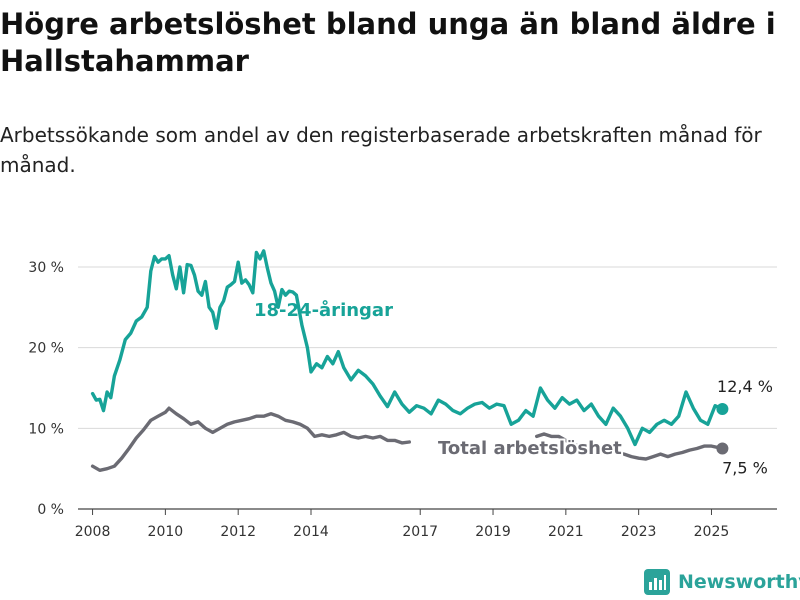  I want to click on y-tick-label: 30 %, so click(46, 268).